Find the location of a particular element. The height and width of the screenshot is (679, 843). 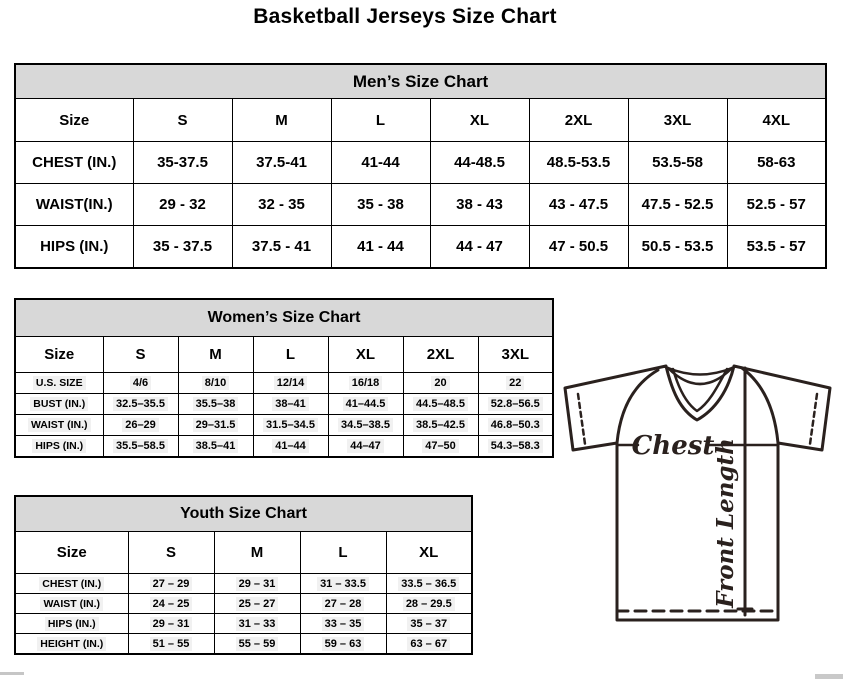

right-sleeve-hem-dashes is located at coordinates (813, 419).